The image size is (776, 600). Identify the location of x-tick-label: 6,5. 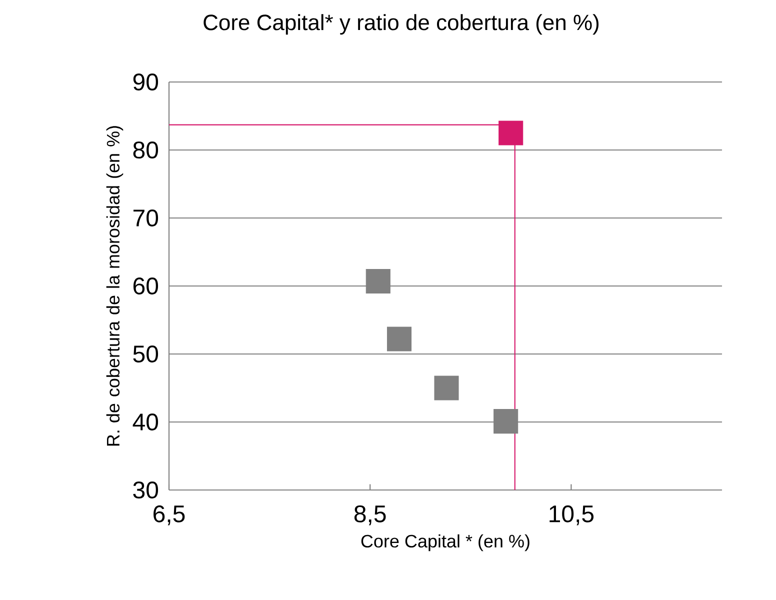
(169, 515).